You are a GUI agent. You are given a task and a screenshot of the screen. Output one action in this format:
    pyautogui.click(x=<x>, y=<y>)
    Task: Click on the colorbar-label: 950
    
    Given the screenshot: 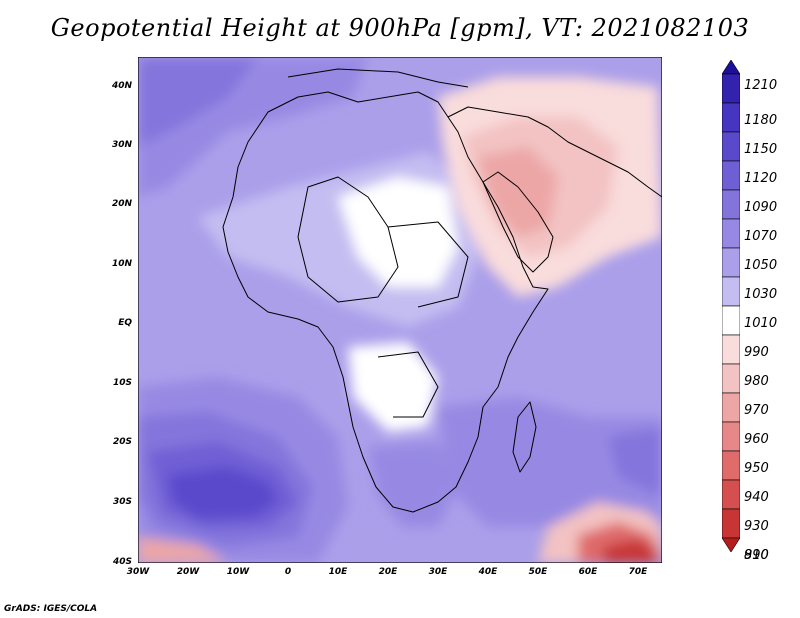 What is the action you would take?
    pyautogui.click(x=756, y=468)
    